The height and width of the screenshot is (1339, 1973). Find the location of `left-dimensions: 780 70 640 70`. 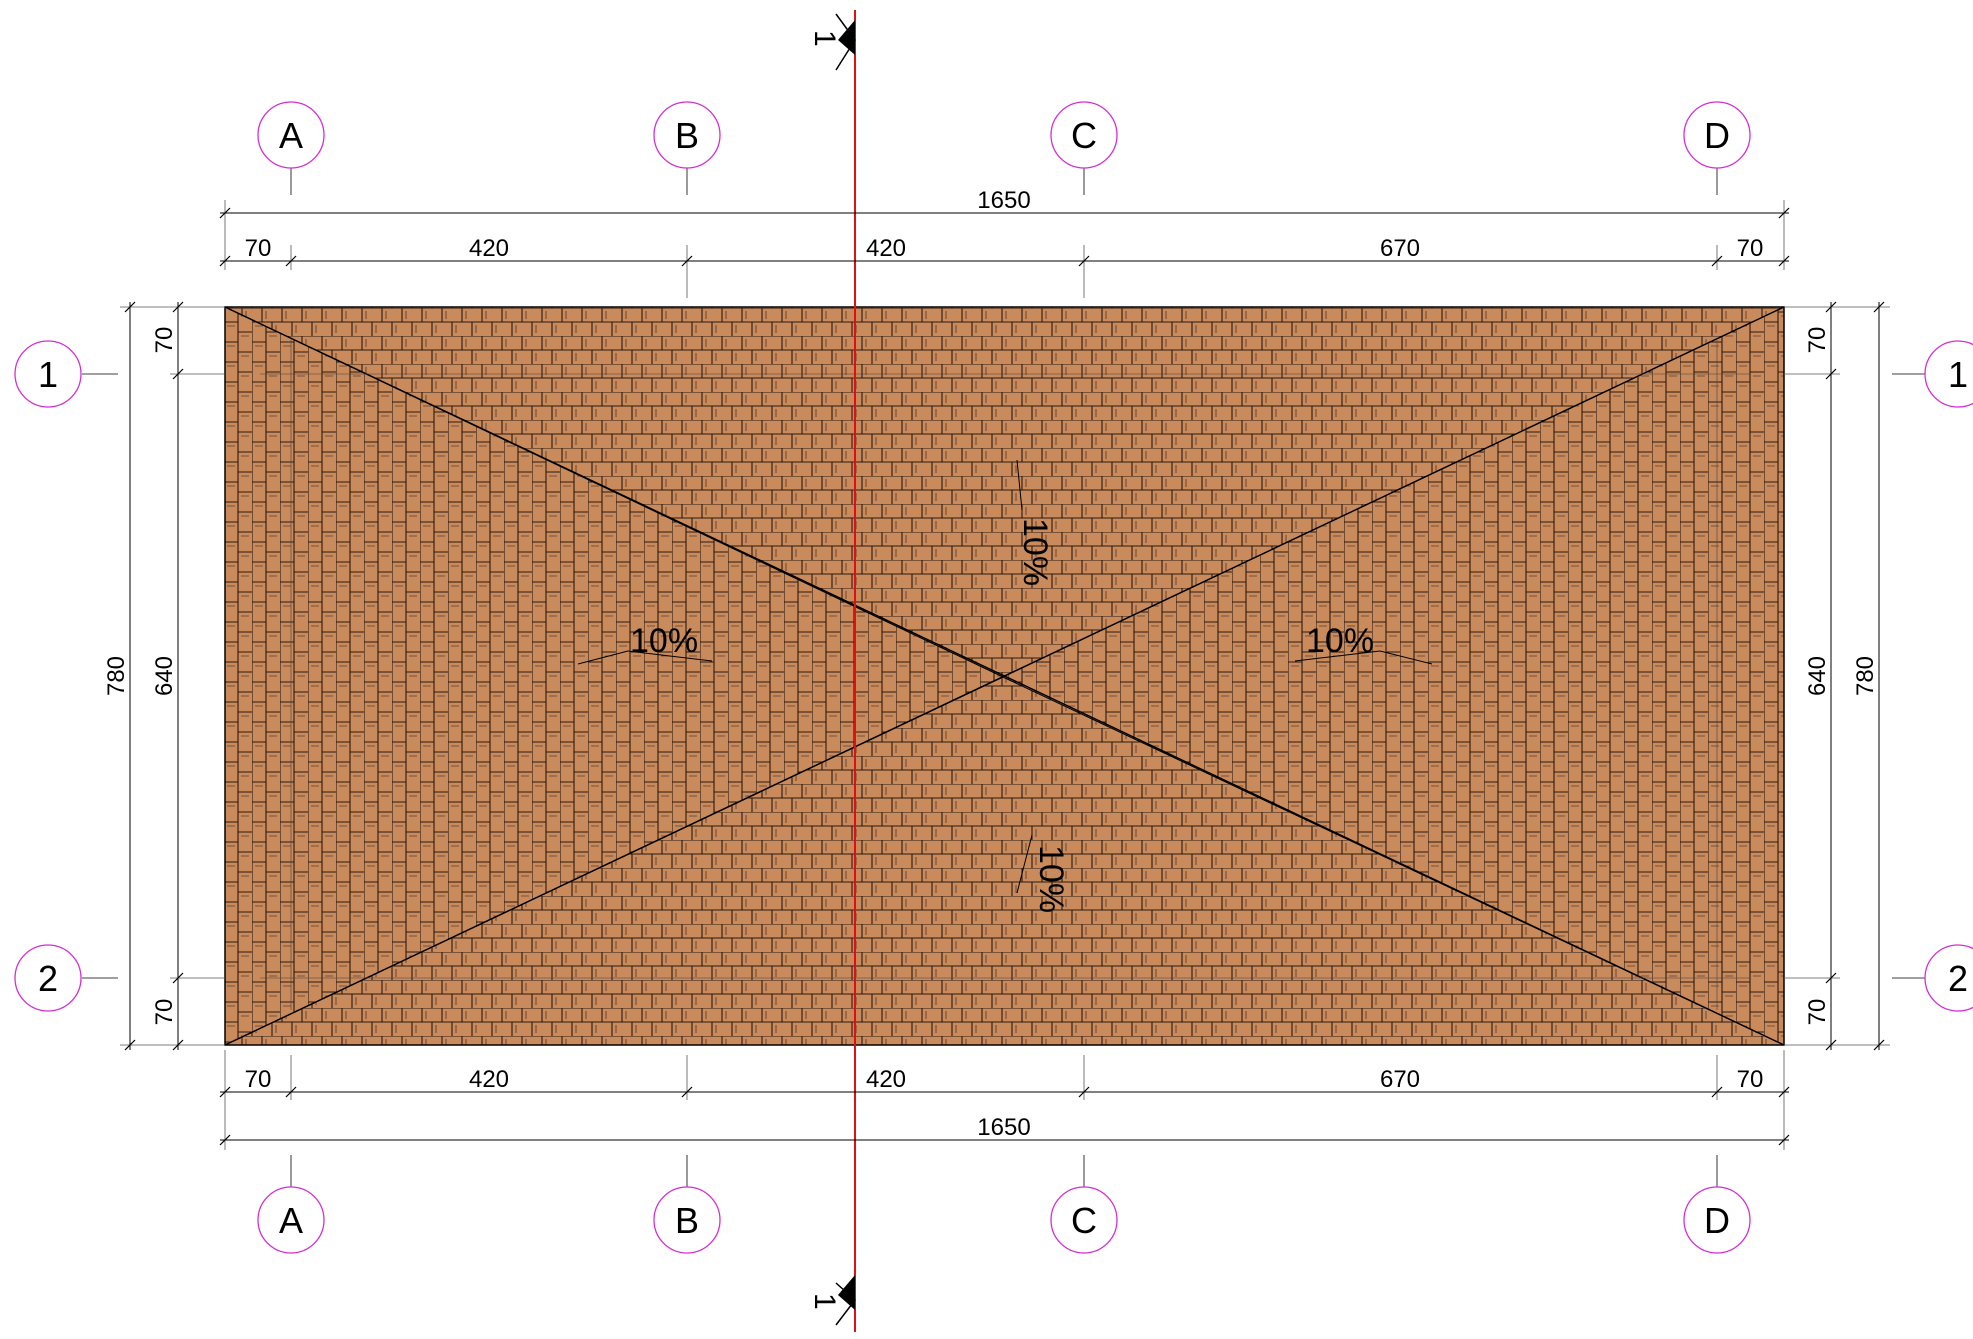

left-dimensions: 780 70 640 70 is located at coordinates (164, 676).